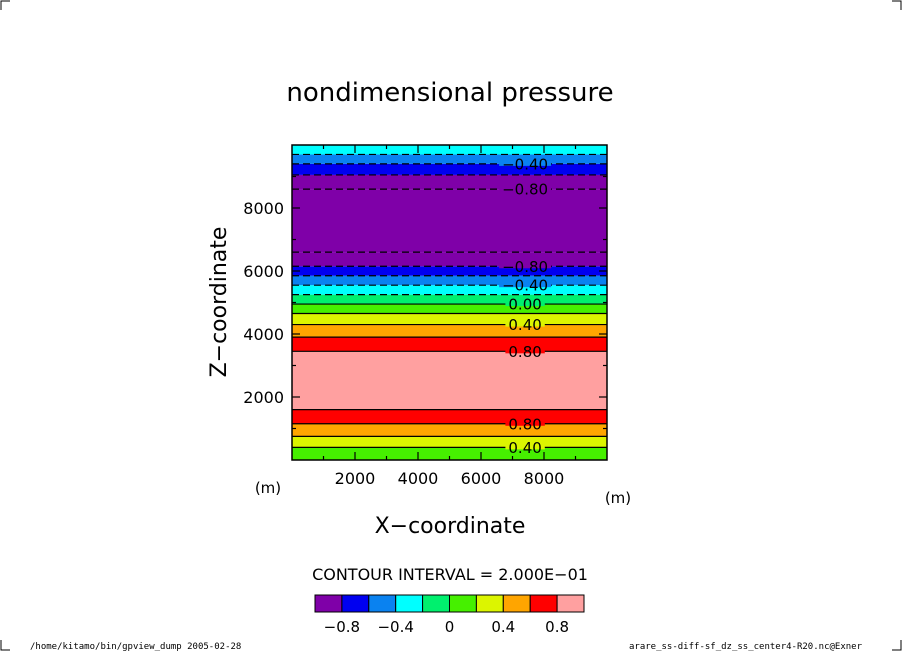 The width and height of the screenshot is (902, 652). What do you see at coordinates (503, 627) in the screenshot?
I see `colorbar-tick-label: 0.4` at bounding box center [503, 627].